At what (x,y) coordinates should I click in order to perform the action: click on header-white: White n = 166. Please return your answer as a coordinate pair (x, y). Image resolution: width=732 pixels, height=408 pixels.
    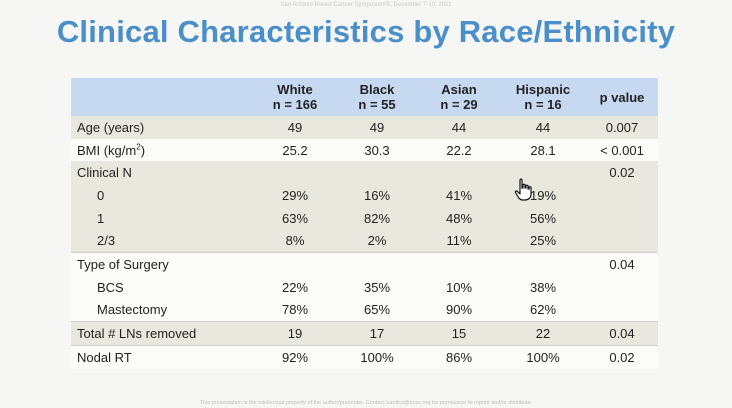
    Looking at the image, I should click on (295, 97).